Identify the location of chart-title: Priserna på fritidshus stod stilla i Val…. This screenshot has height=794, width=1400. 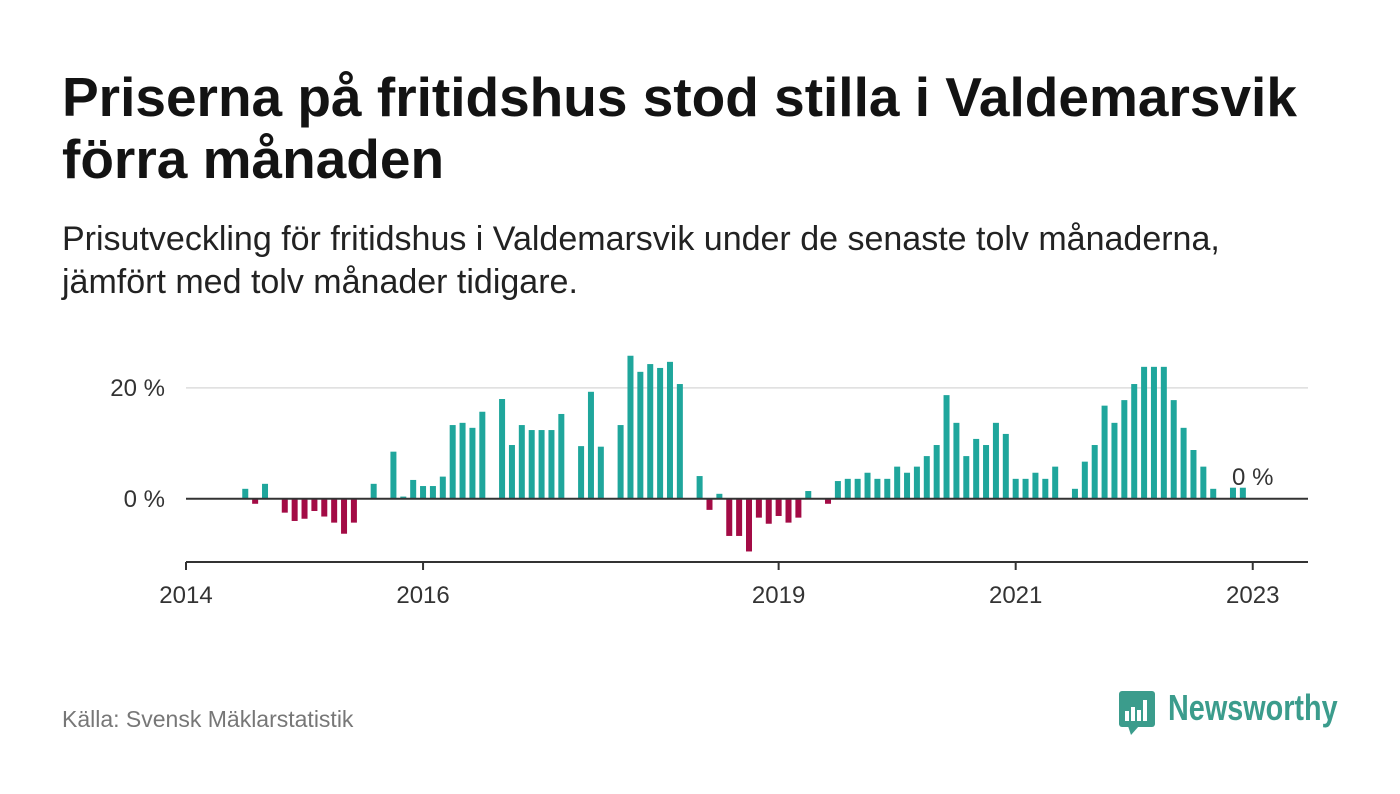
(679, 128).